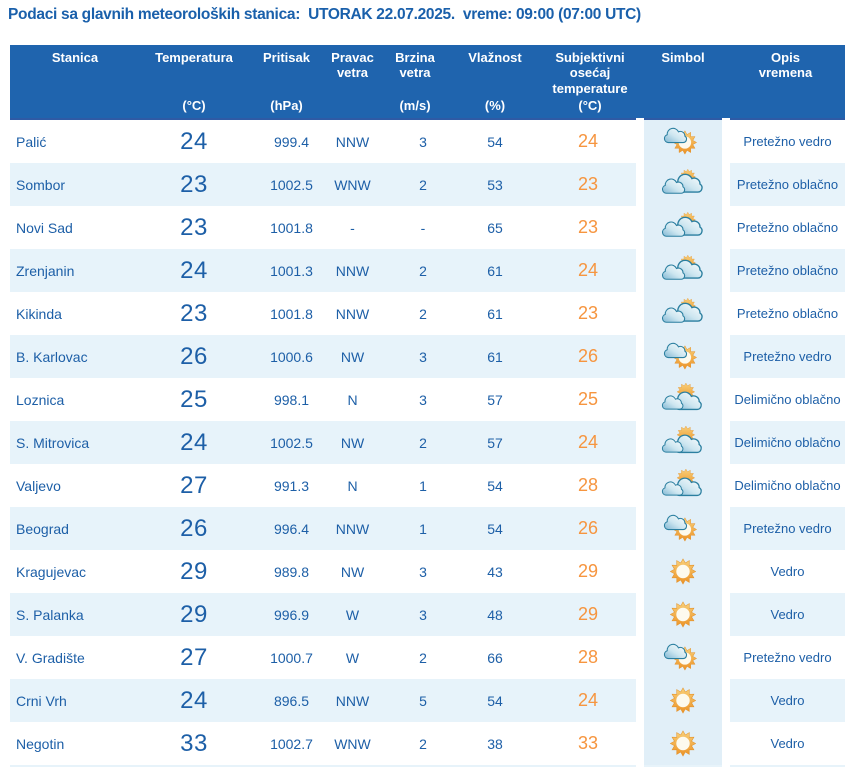 The height and width of the screenshot is (767, 850). Describe the element at coordinates (286, 82) in the screenshot. I see `column-header: Pritisak (hPa)` at that location.